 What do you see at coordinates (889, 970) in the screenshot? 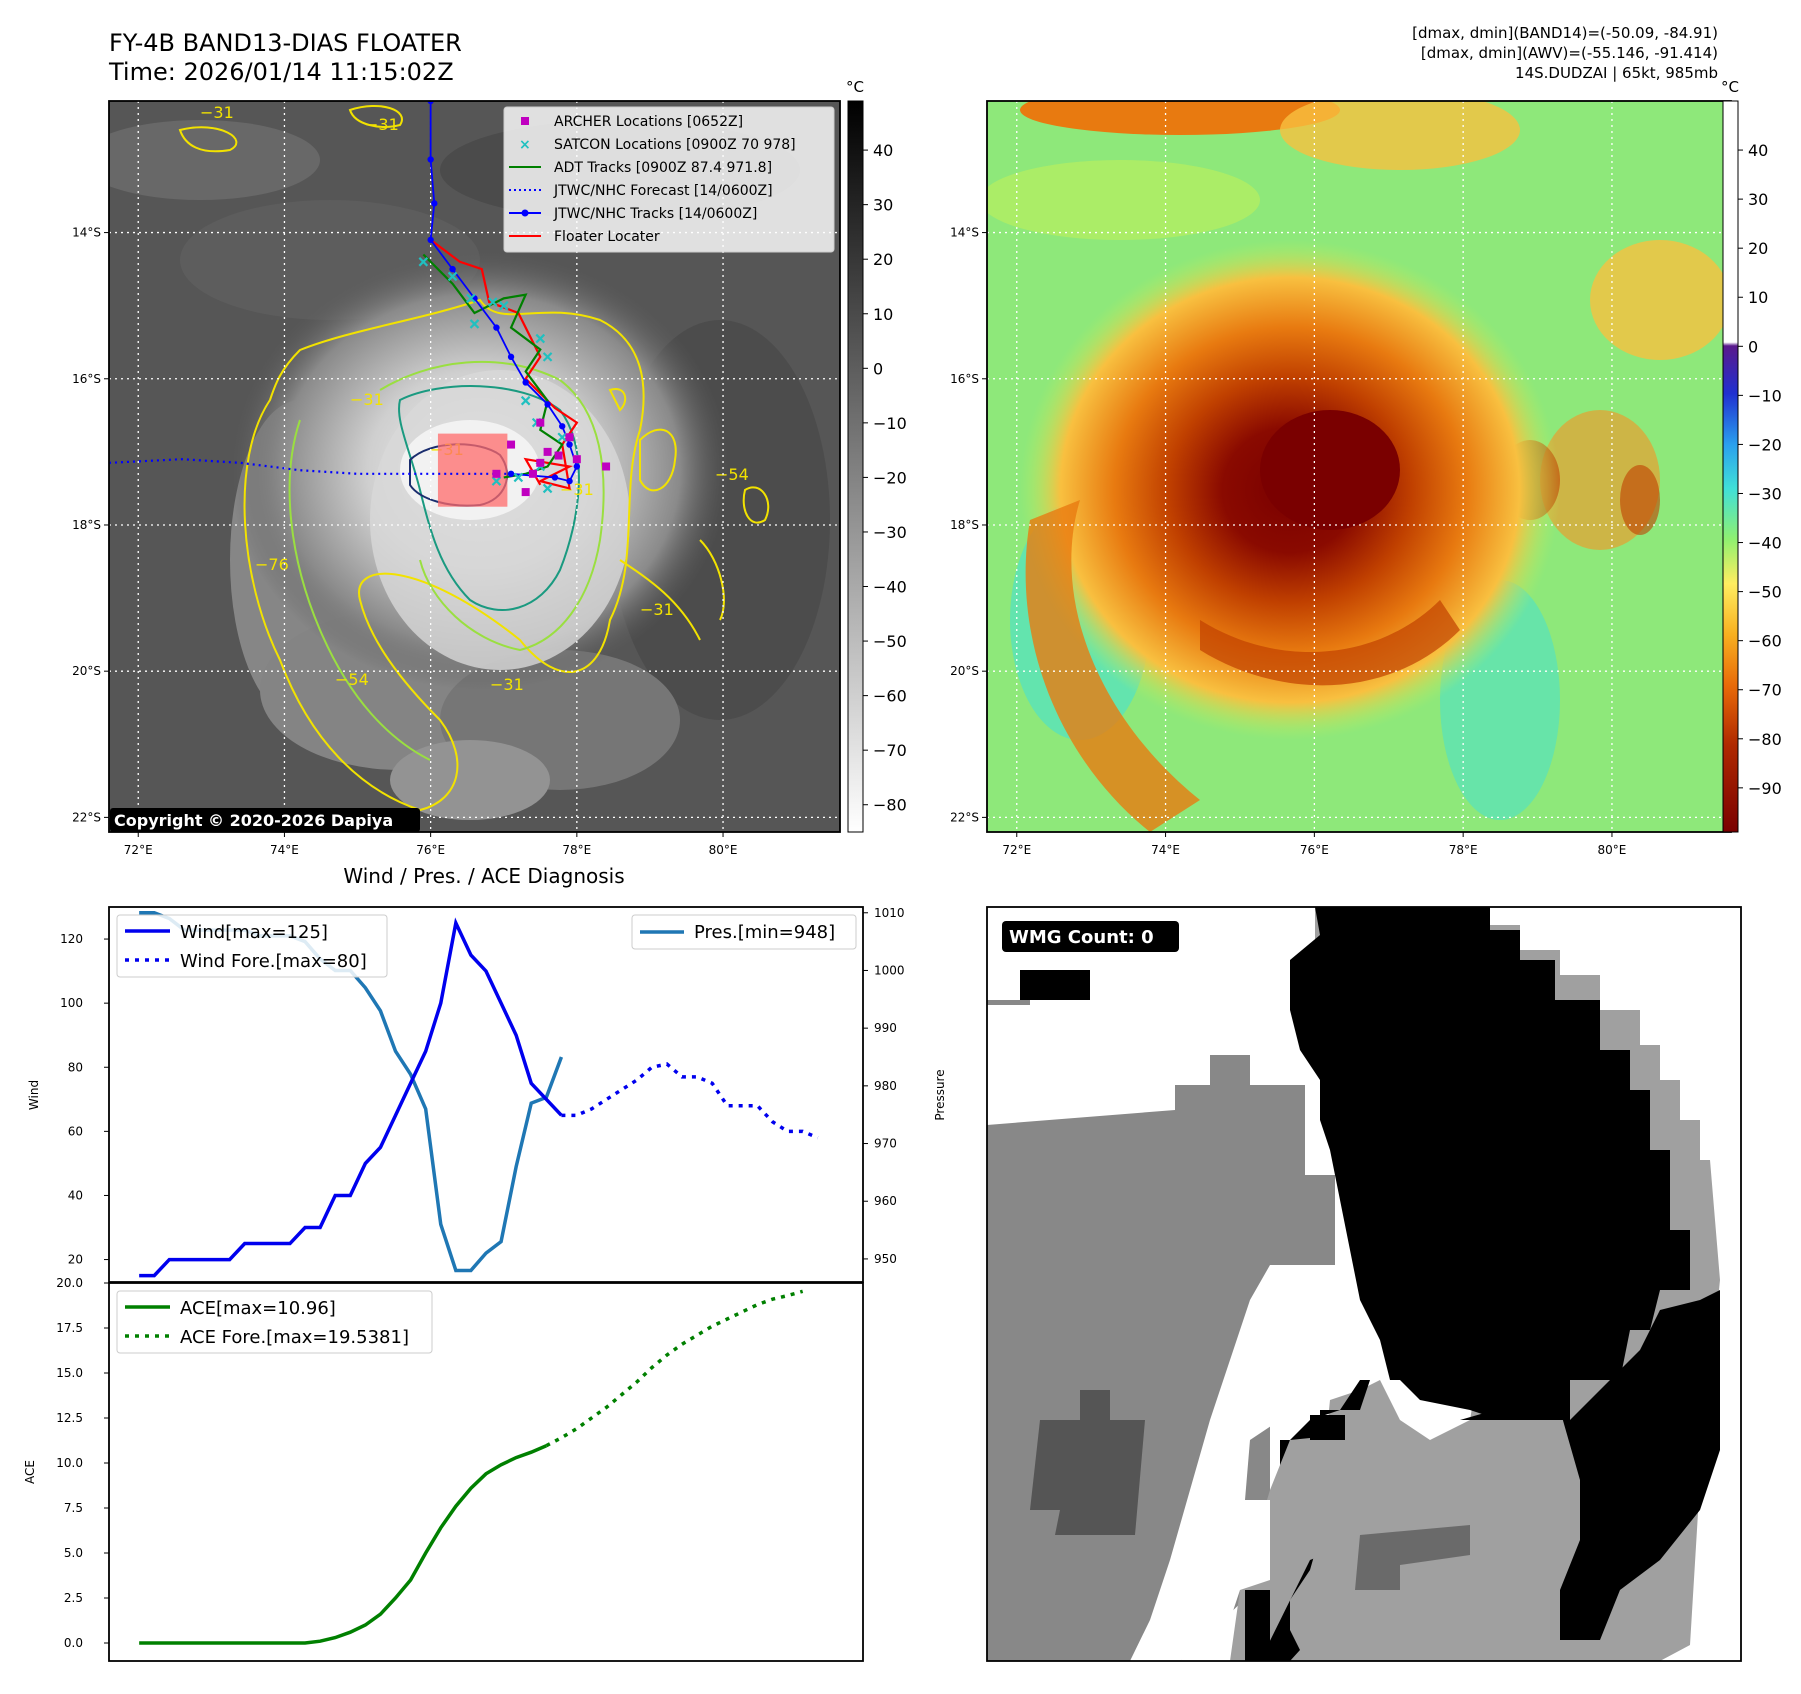
I see `pressure-tick-label: 1000` at bounding box center [889, 970].